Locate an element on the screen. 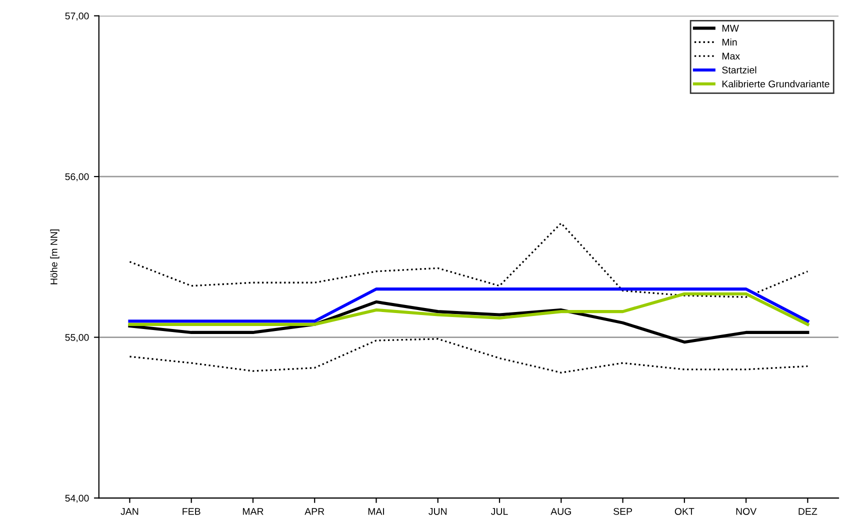  x-tick-label: JUN is located at coordinates (437, 511).